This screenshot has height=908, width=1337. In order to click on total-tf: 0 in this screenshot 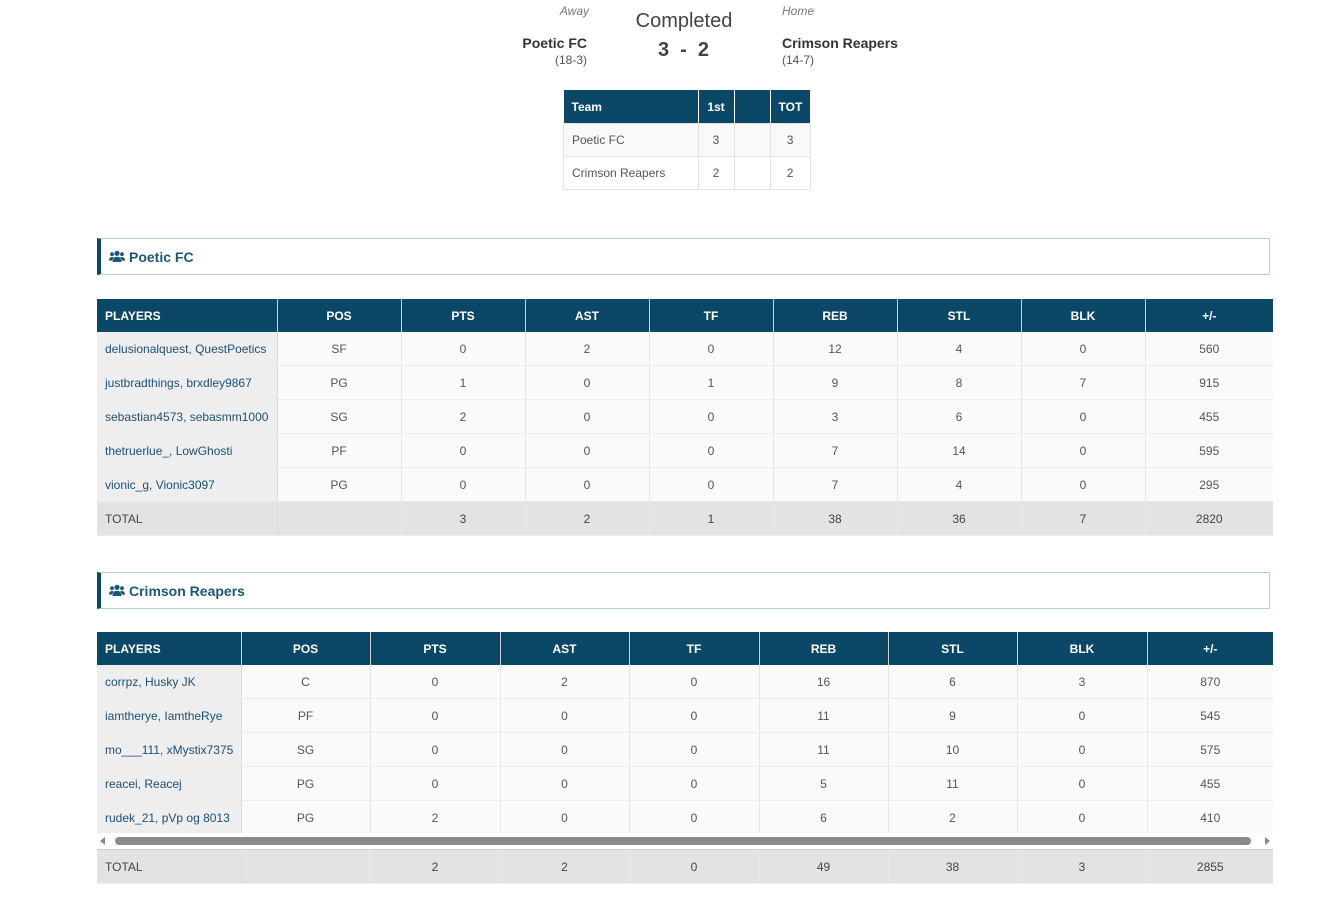, I will do `click(694, 866)`.